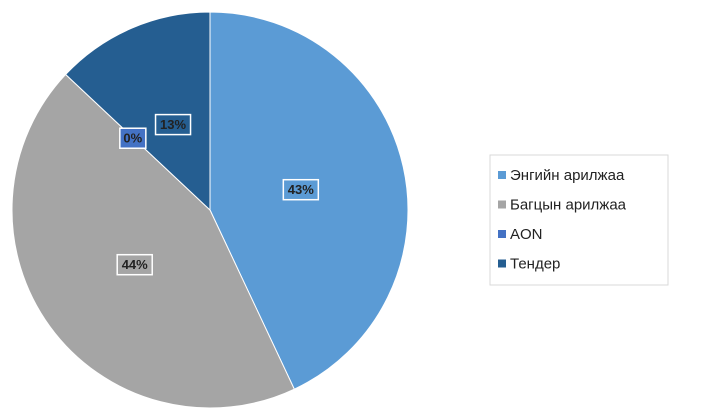 Image resolution: width=708 pixels, height=409 pixels. I want to click on legend-label: Тендер, so click(535, 263).